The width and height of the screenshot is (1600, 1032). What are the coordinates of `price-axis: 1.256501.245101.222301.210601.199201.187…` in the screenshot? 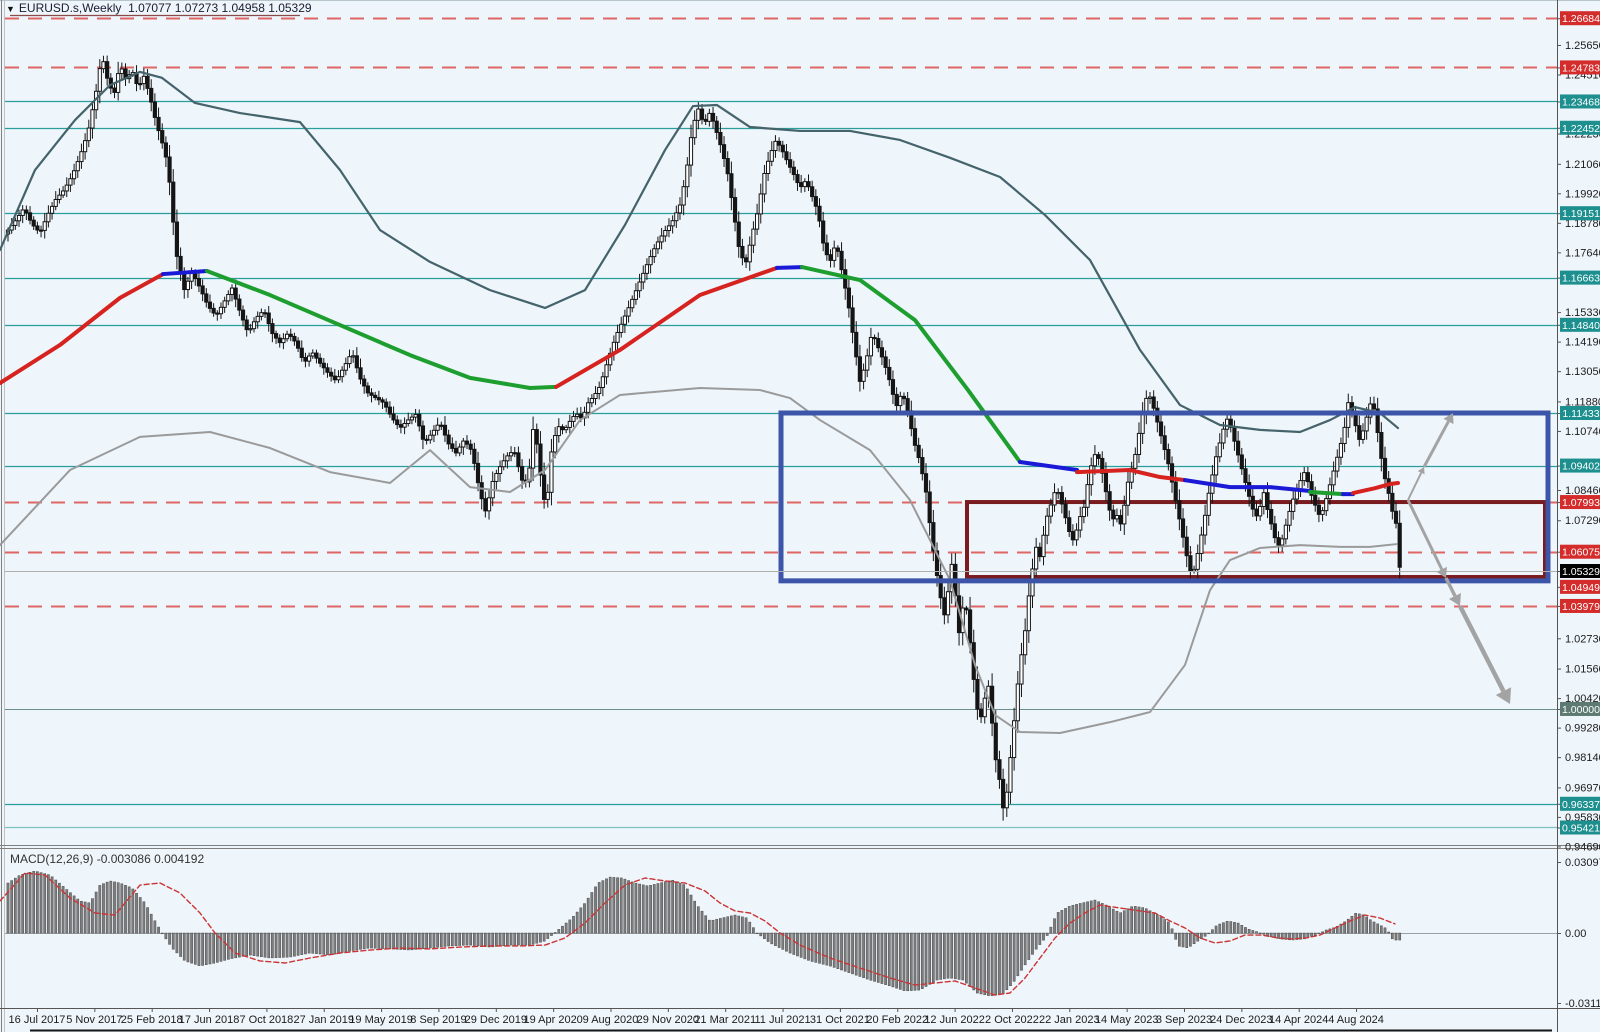 It's located at (1578, 510).